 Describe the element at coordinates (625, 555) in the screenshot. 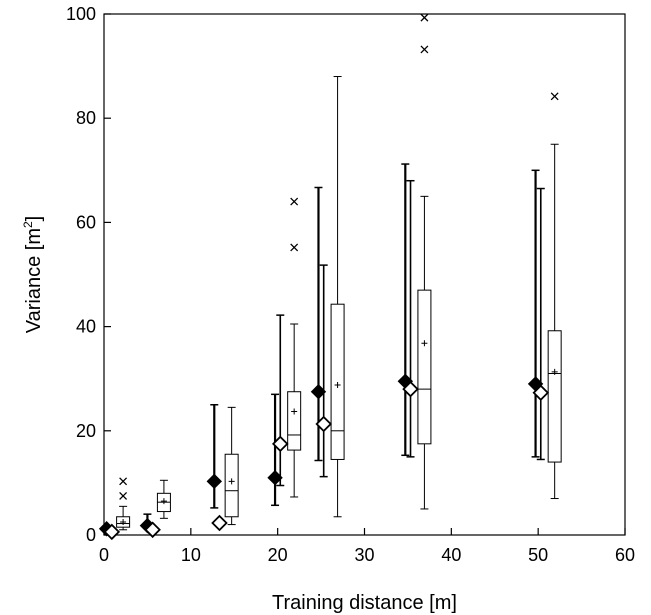

I see `x-tick-label: 60` at that location.